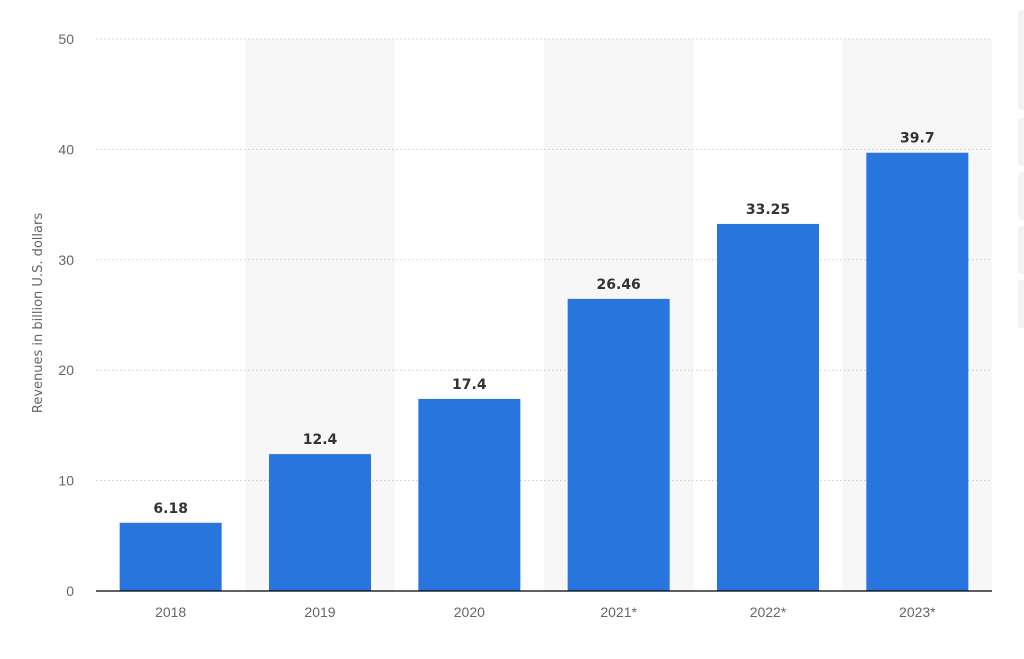 Image resolution: width=1024 pixels, height=659 pixels. Describe the element at coordinates (469, 612) in the screenshot. I see `x-tick-label: 2020` at that location.